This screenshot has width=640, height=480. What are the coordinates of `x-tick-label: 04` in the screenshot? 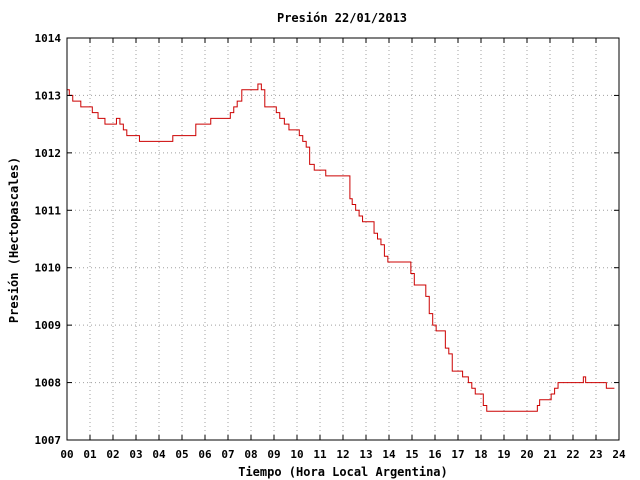 It's located at (159, 454).